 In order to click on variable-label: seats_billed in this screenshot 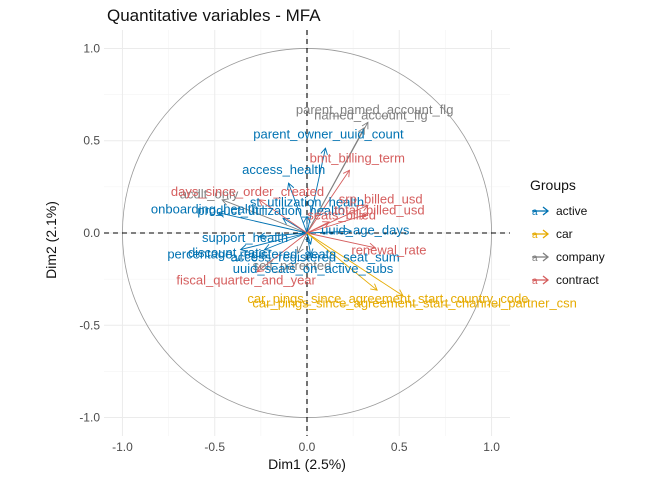, I will do `click(341, 215)`.